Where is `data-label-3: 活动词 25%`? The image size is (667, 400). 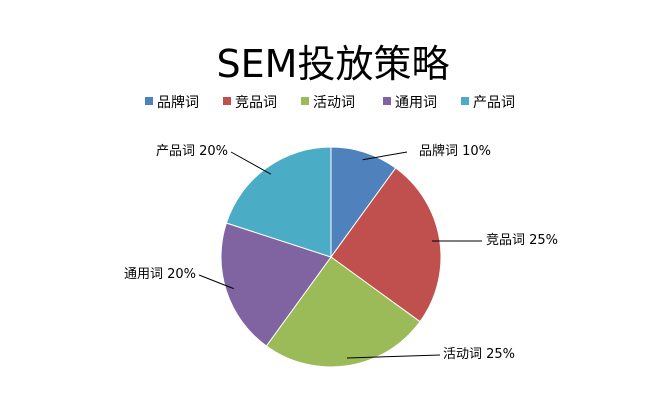 data-label-3: 活动词 25% is located at coordinates (479, 354).